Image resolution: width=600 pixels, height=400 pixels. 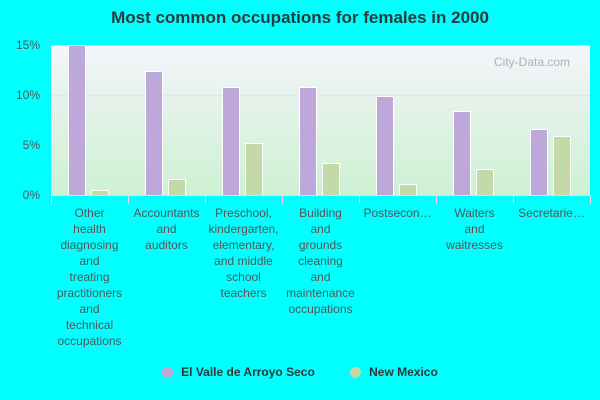 What do you see at coordinates (238, 372) in the screenshot?
I see `legend-item-el-valle: El Valle de Arroyo Seco` at bounding box center [238, 372].